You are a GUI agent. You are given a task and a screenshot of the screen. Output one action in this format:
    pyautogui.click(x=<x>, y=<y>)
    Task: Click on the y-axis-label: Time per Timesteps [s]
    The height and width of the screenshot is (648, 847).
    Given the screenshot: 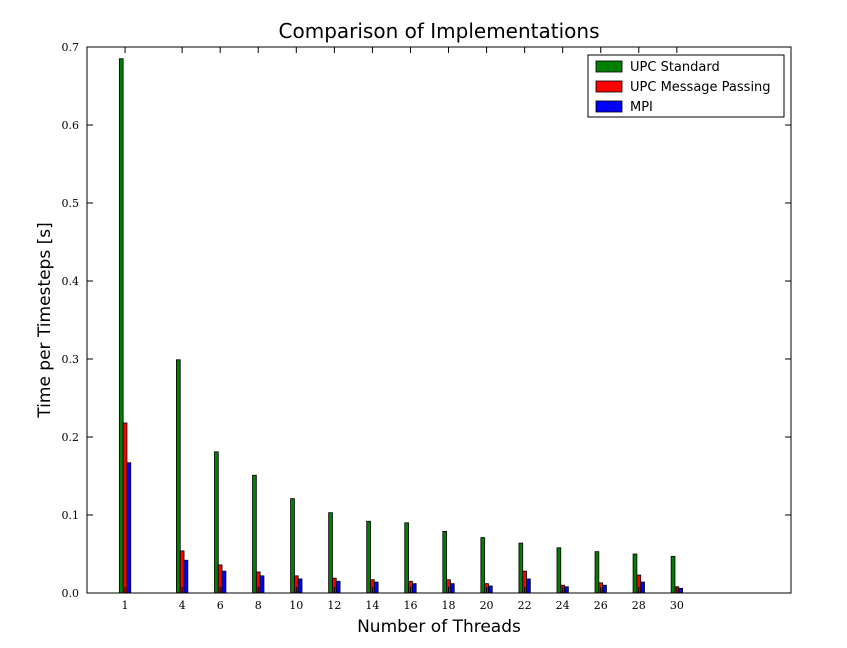 What is the action you would take?
    pyautogui.click(x=45, y=320)
    